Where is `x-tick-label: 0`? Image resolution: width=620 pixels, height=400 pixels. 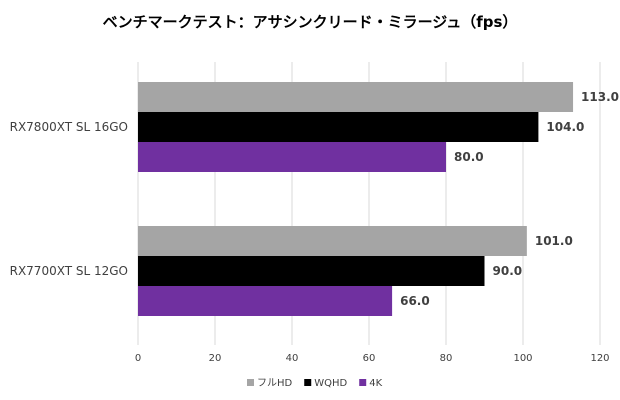 x-tick-label: 0 is located at coordinates (138, 358).